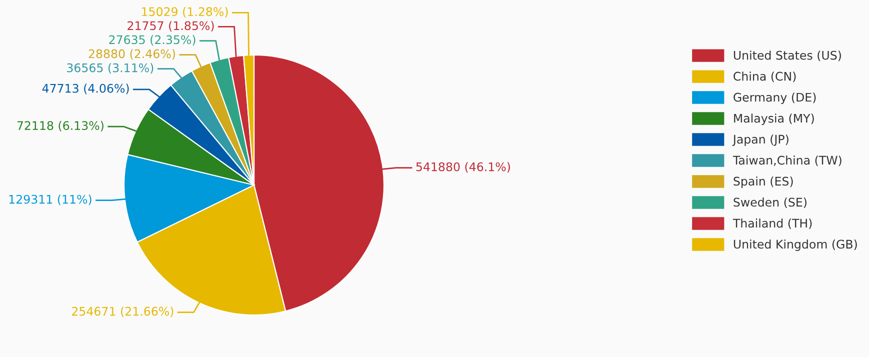  Describe the element at coordinates (763, 182) in the screenshot. I see `legend-label: Spain (ES)` at that location.